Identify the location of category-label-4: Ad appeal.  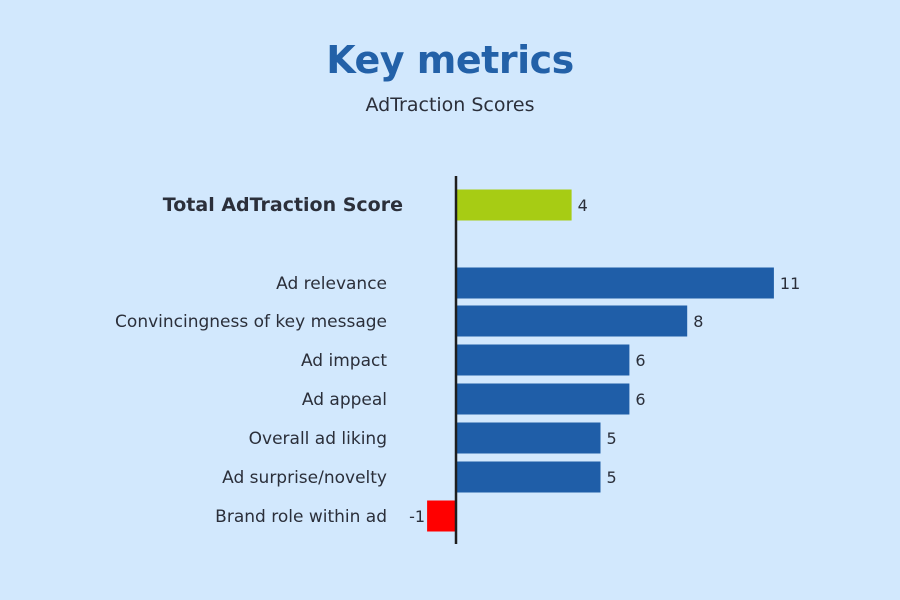
(344, 400).